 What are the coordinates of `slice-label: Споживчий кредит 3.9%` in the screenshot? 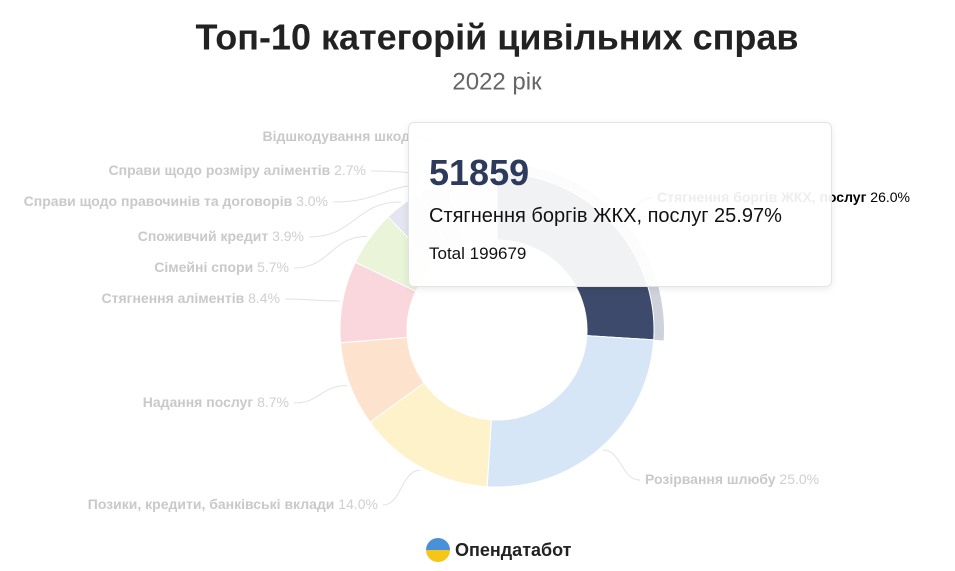 It's located at (221, 236).